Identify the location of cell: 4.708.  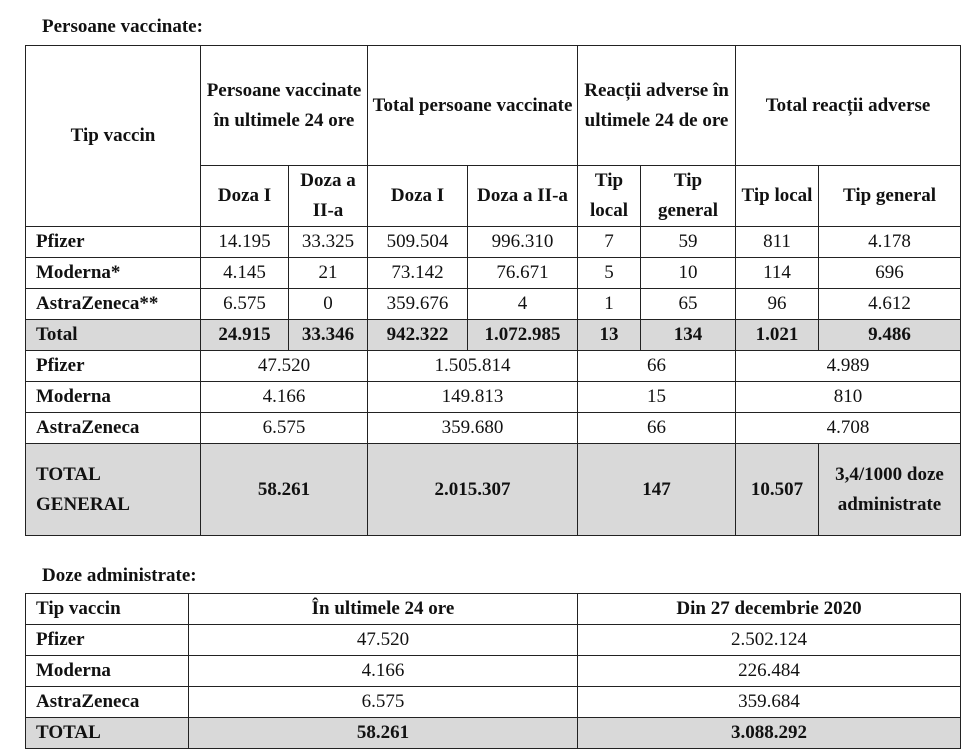
(848, 428).